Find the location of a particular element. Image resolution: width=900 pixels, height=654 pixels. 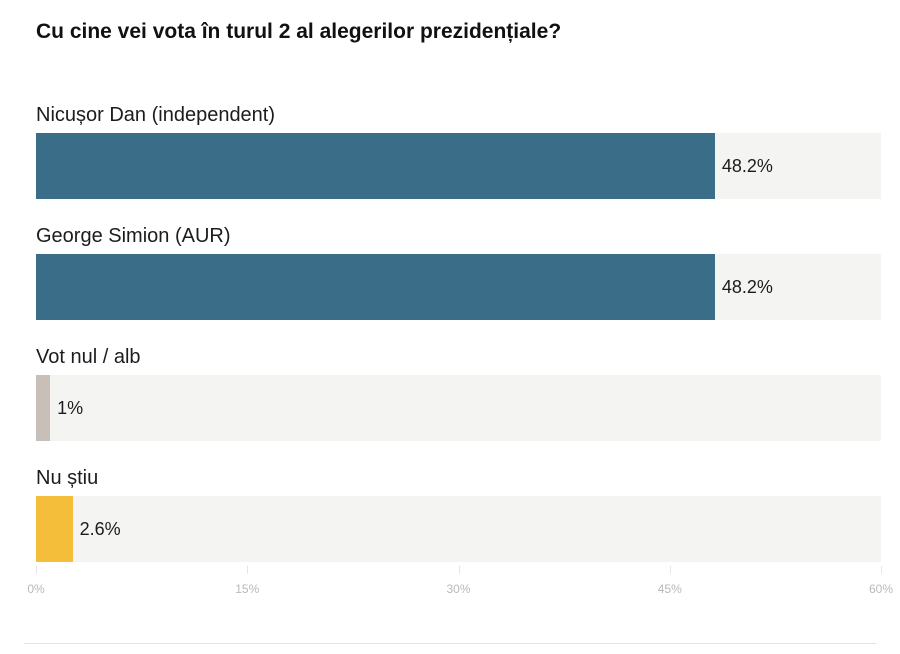

x-tick-label: 60% is located at coordinates (881, 589).